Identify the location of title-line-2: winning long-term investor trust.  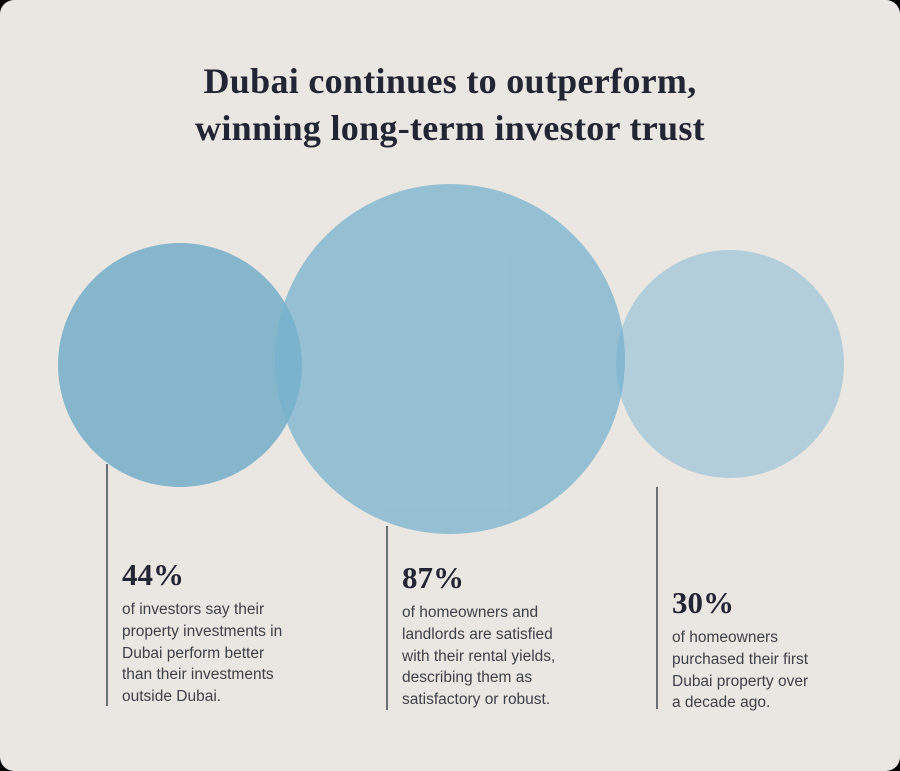
(450, 128).